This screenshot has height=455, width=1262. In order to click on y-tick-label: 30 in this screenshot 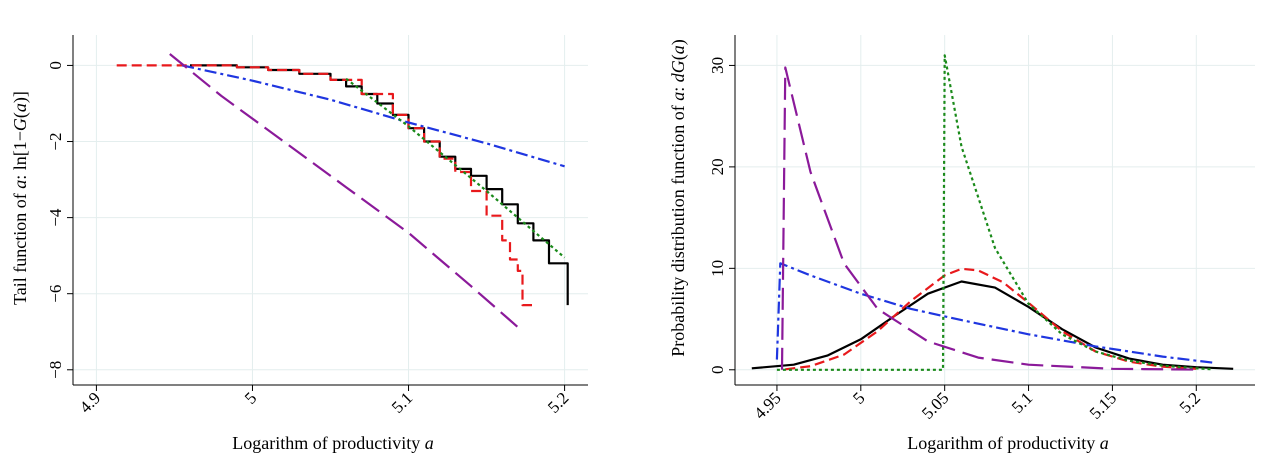, I will do `click(717, 65)`.